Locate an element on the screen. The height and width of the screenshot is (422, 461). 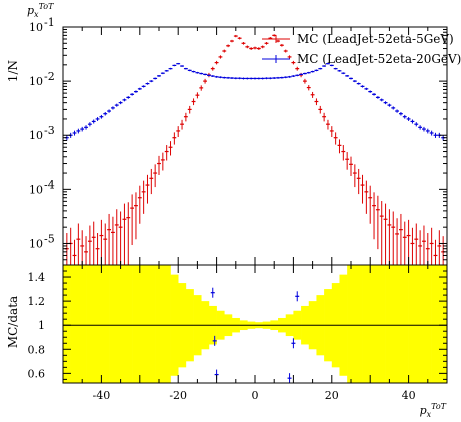
y-tick-exponent: -4 is located at coordinates (49, 184).